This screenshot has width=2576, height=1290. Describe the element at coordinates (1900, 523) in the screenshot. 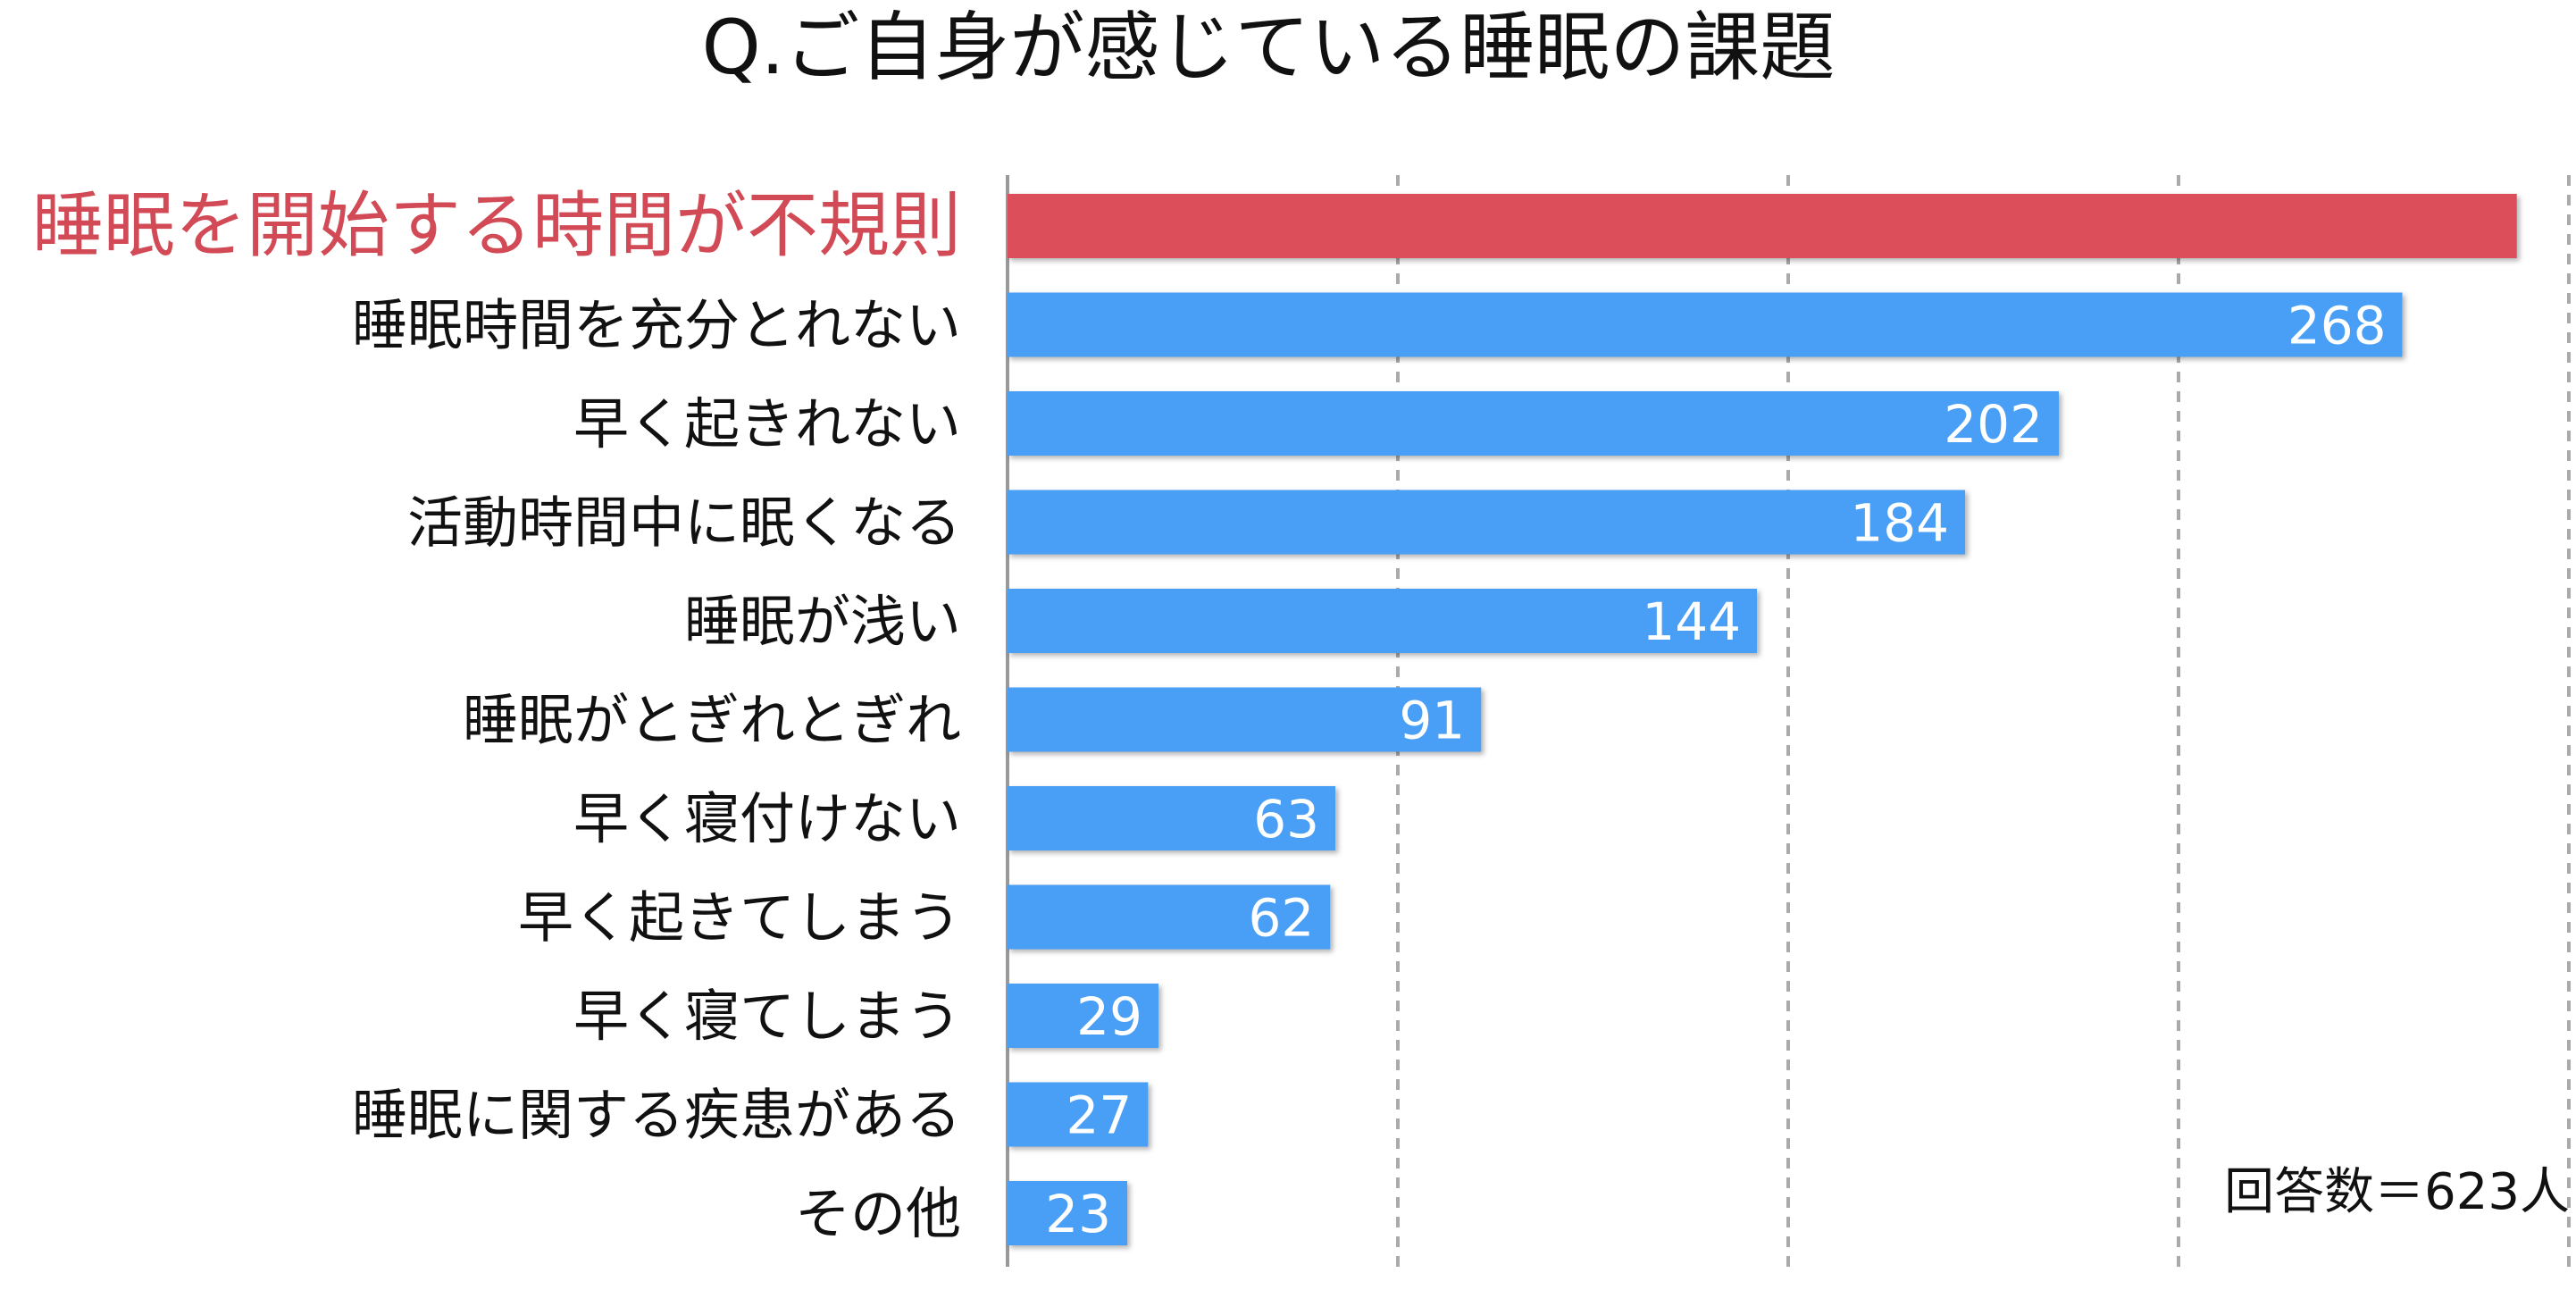

I see `value-label: 184` at that location.